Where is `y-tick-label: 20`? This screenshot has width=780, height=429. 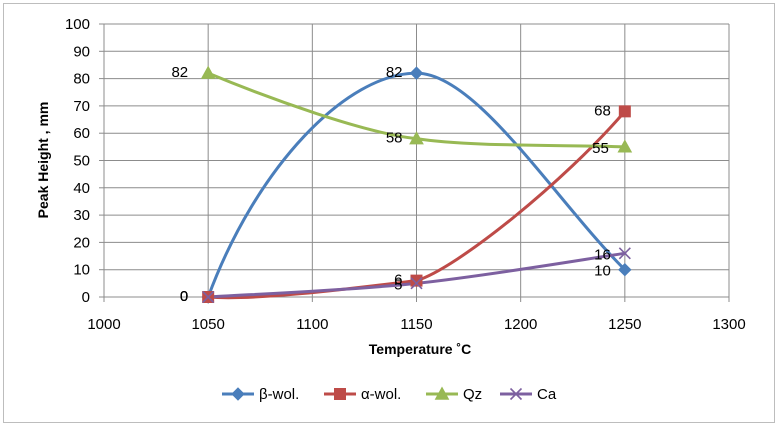 y-tick-label: 20 is located at coordinates (81, 242).